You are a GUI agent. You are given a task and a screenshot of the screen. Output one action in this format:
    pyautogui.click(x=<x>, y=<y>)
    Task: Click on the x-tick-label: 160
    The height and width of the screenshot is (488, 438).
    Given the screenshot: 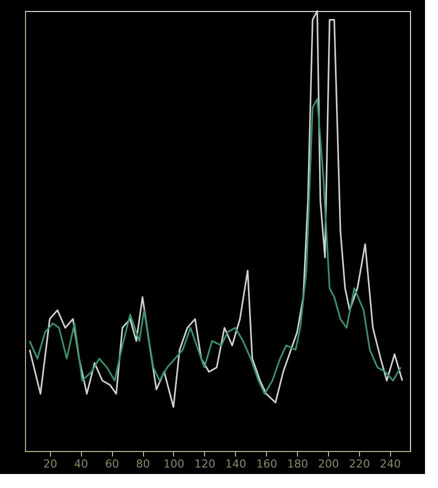 What is the action you would take?
    pyautogui.click(x=267, y=464)
    